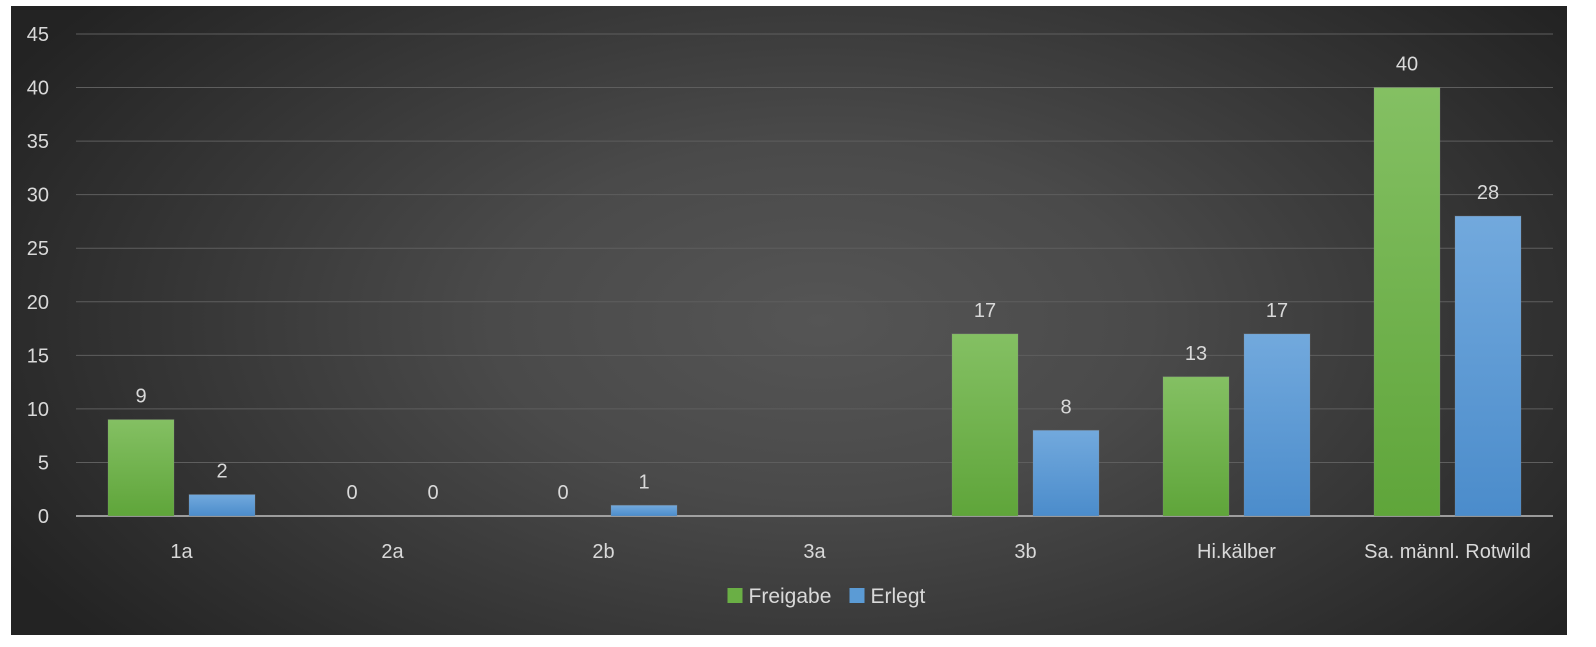 This screenshot has width=1596, height=647. I want to click on y-tick-label: 25, so click(38, 249).